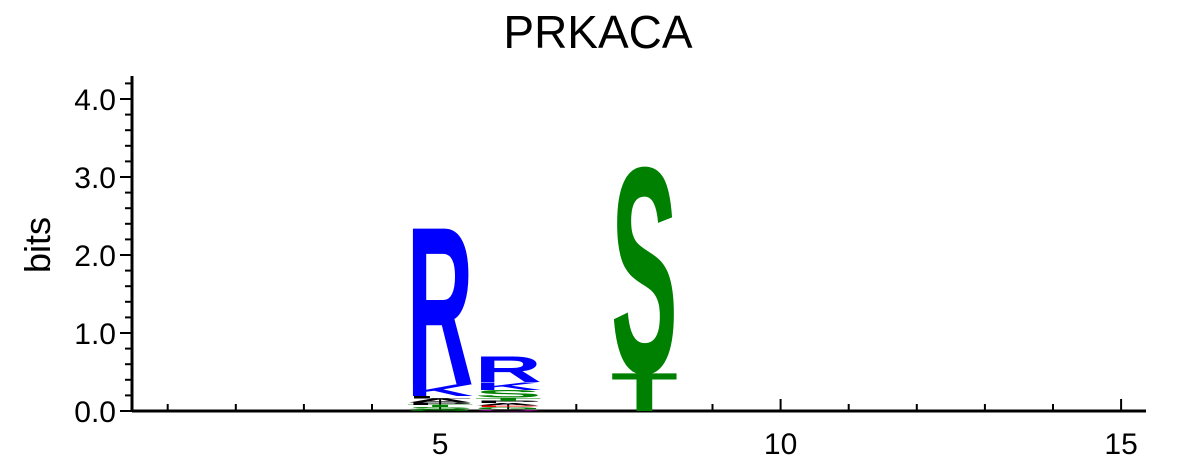 Image resolution: width=1196 pixels, height=471 pixels. I want to click on logo-stack-pos-8: TS, so click(644, 270).